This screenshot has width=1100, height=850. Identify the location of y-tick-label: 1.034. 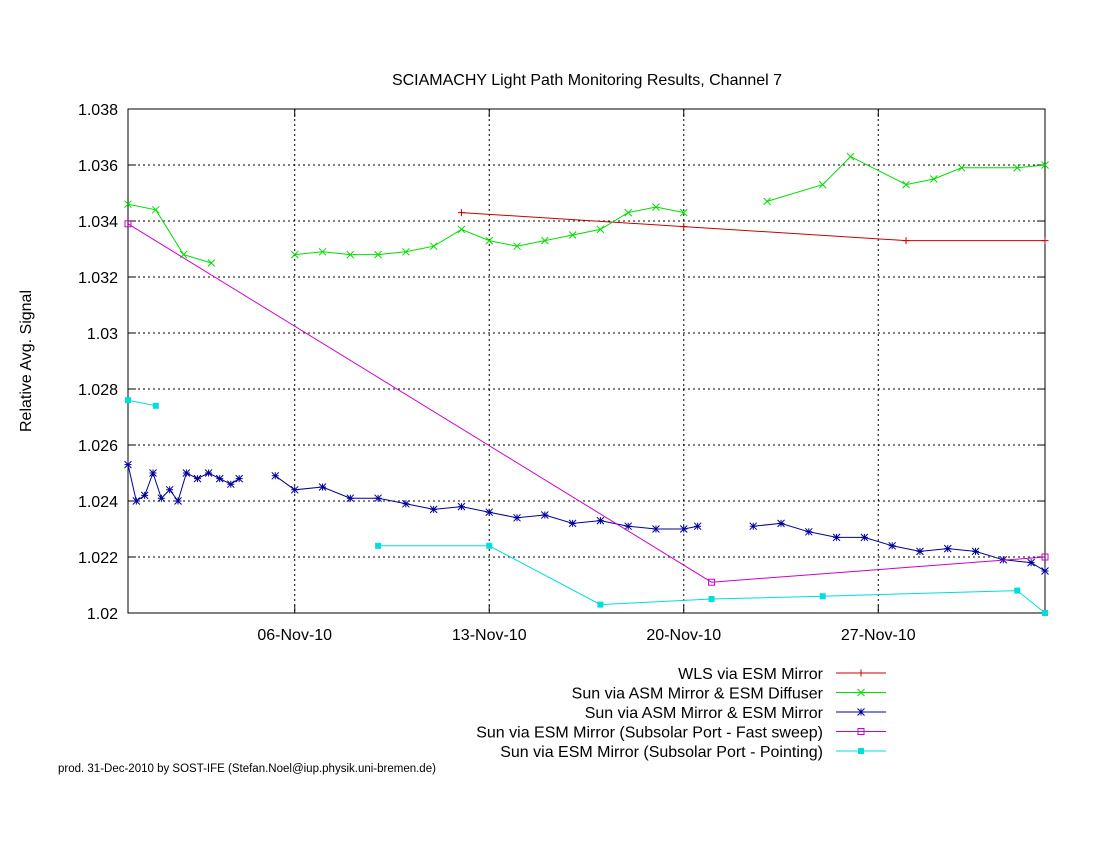
(98, 222).